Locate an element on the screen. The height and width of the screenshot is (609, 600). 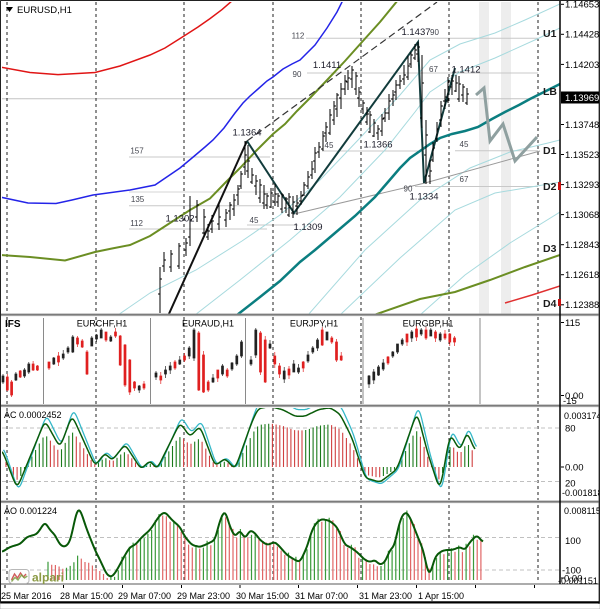
svg-text: -0.001151 is located at coordinates (578, 581).